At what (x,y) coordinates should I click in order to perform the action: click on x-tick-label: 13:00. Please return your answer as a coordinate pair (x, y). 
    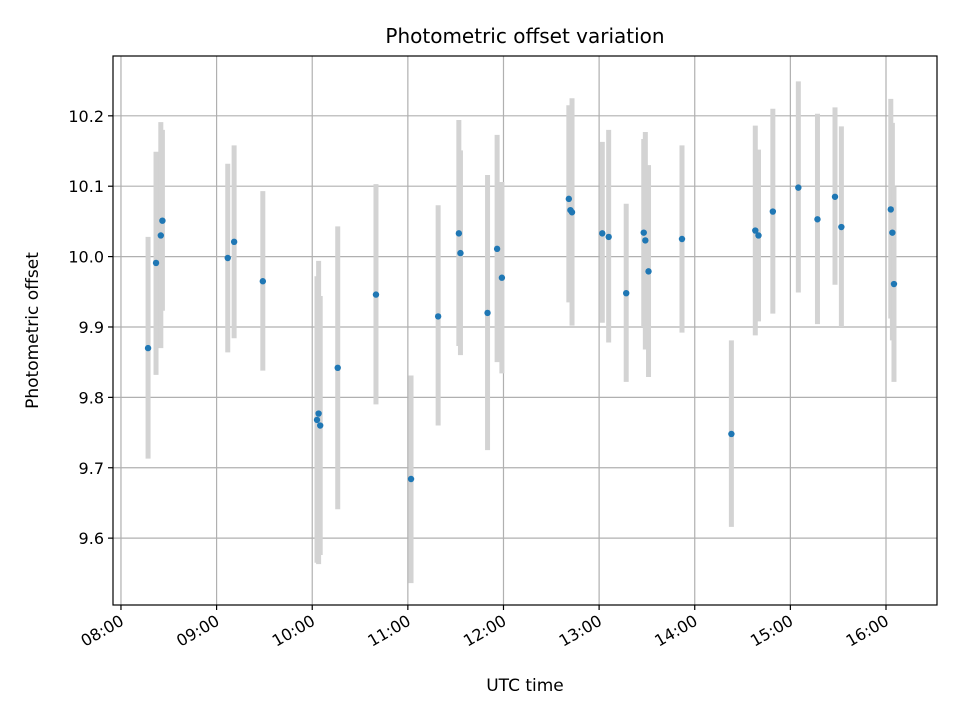
    Looking at the image, I should click on (580, 631).